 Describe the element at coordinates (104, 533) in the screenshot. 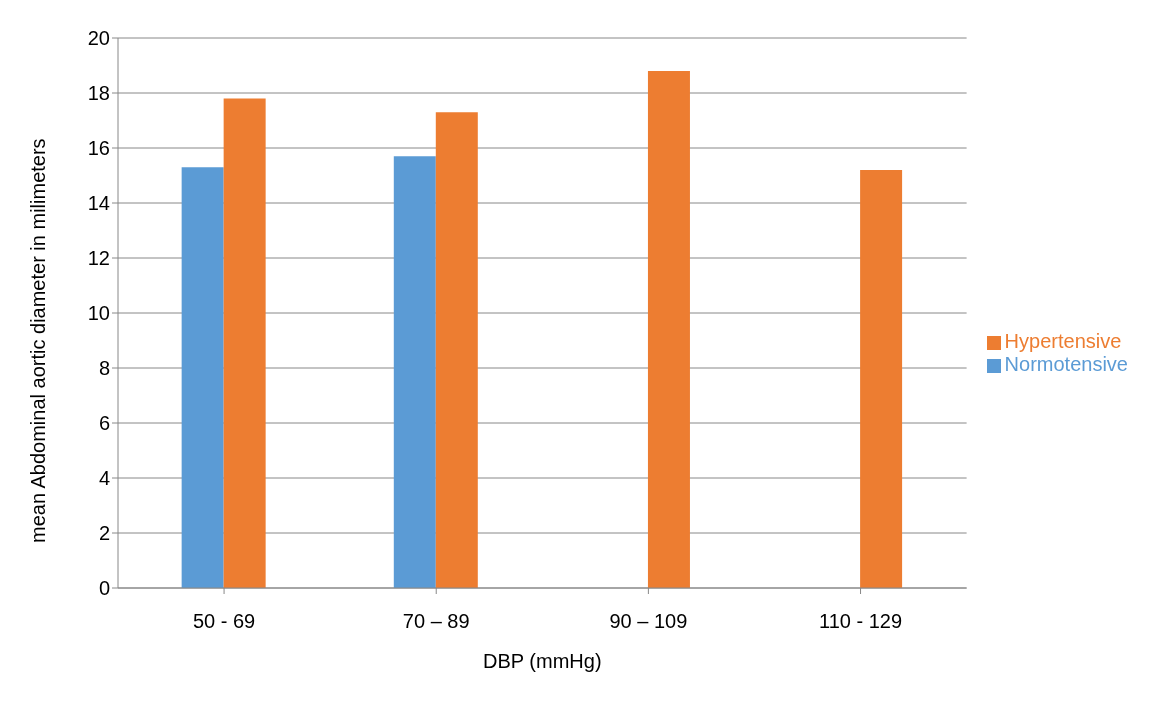

I see `y-tick-label: 2` at that location.